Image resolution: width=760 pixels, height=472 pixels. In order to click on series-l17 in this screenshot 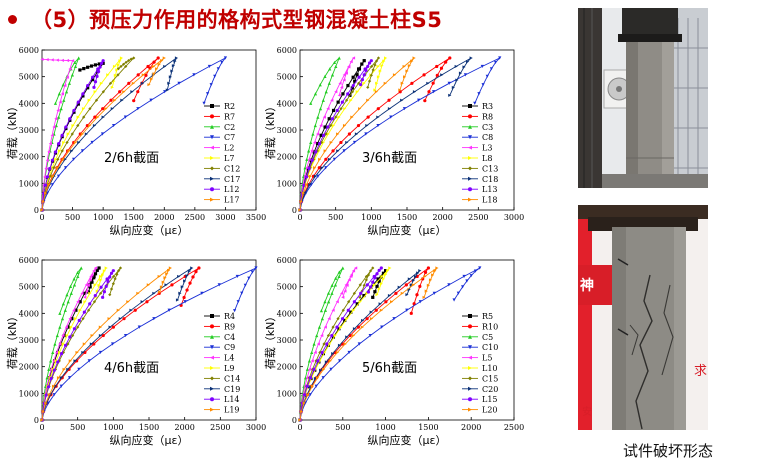, I will do `click(103, 134)`.